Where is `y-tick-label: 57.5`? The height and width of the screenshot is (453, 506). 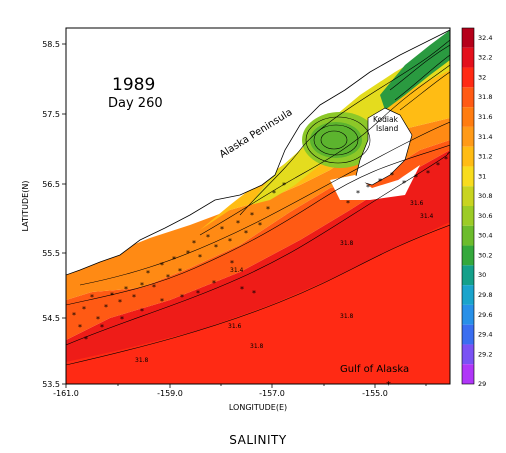
y-tick-label: 57.5 is located at coordinates (51, 114).